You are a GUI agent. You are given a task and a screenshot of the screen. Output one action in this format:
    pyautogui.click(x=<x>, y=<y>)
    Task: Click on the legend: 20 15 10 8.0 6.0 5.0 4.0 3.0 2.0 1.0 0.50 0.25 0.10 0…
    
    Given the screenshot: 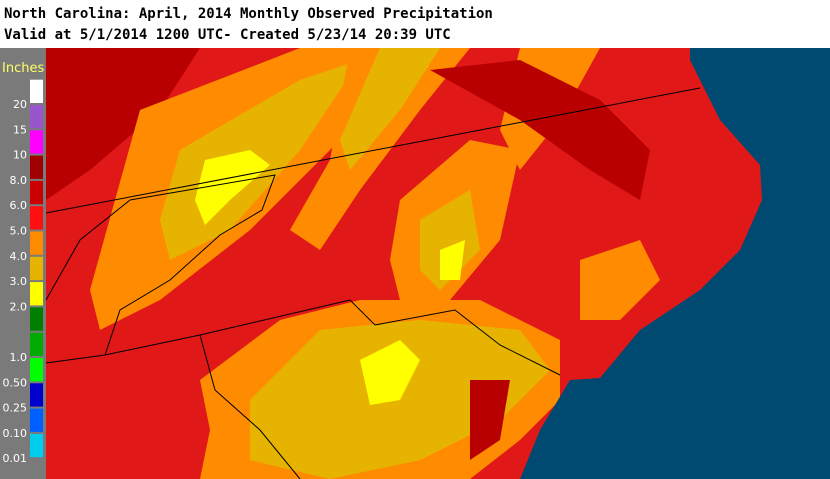 What is the action you would take?
    pyautogui.click(x=23, y=272)
    